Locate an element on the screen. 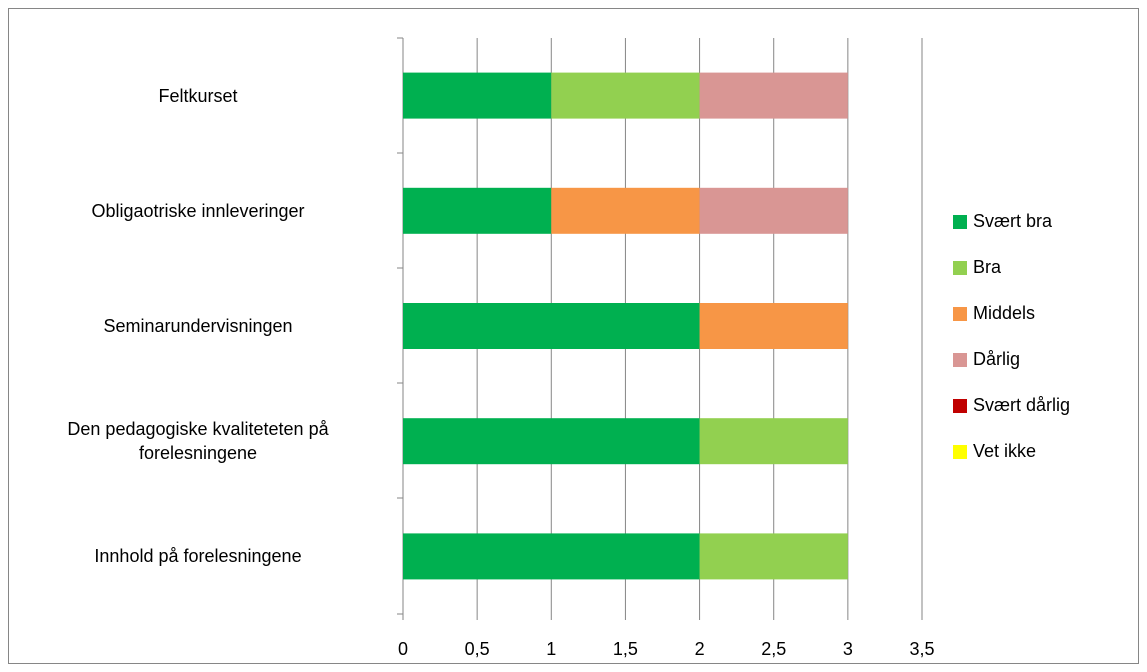 The image size is (1147, 672). legend-label: Svært dårlig is located at coordinates (1021, 405).